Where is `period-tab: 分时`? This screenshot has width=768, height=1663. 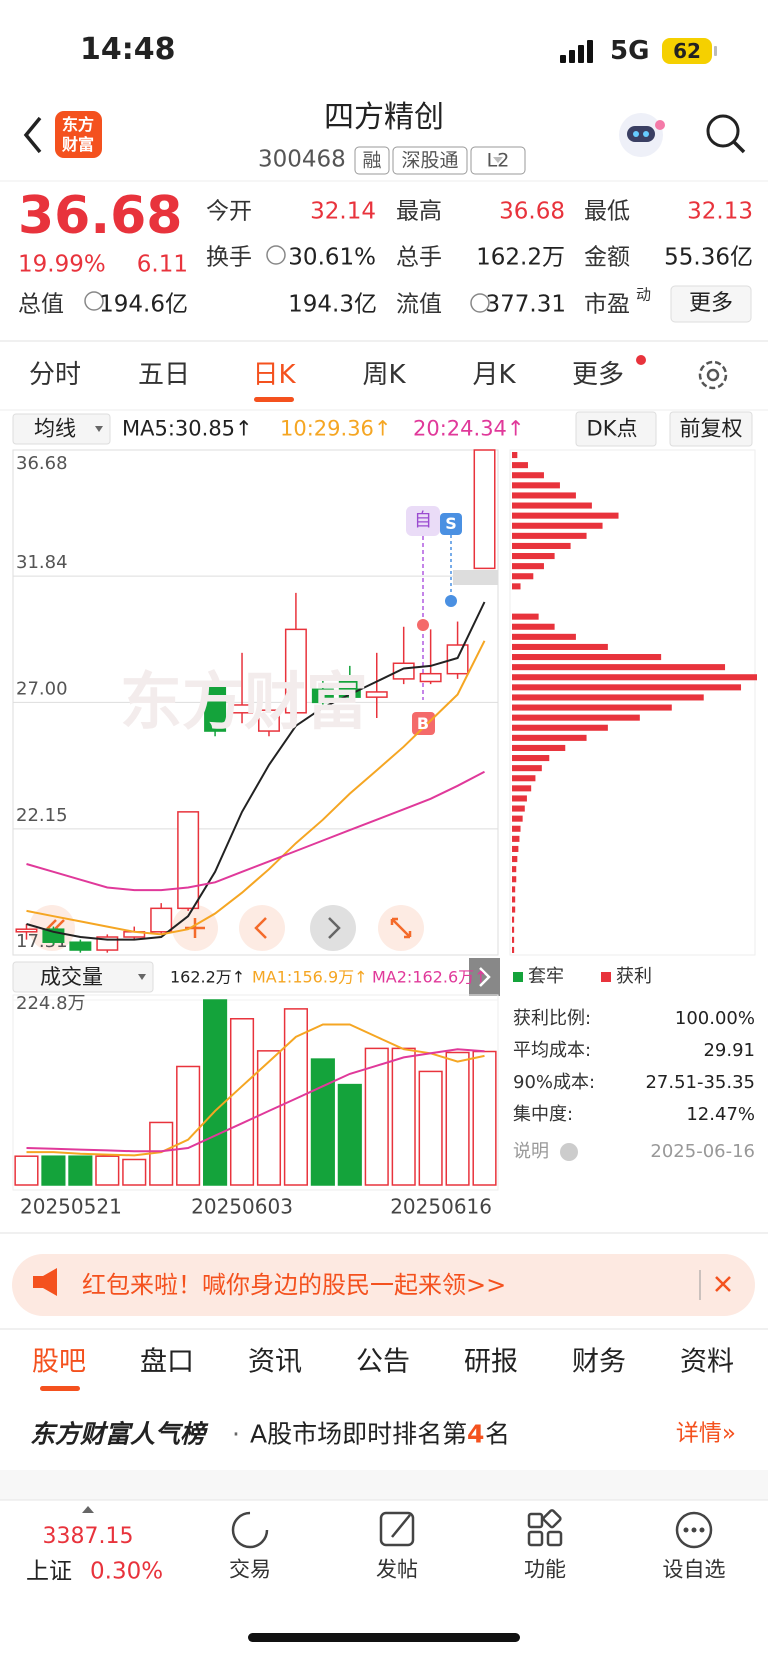
period-tab: 分时 is located at coordinates (55, 375).